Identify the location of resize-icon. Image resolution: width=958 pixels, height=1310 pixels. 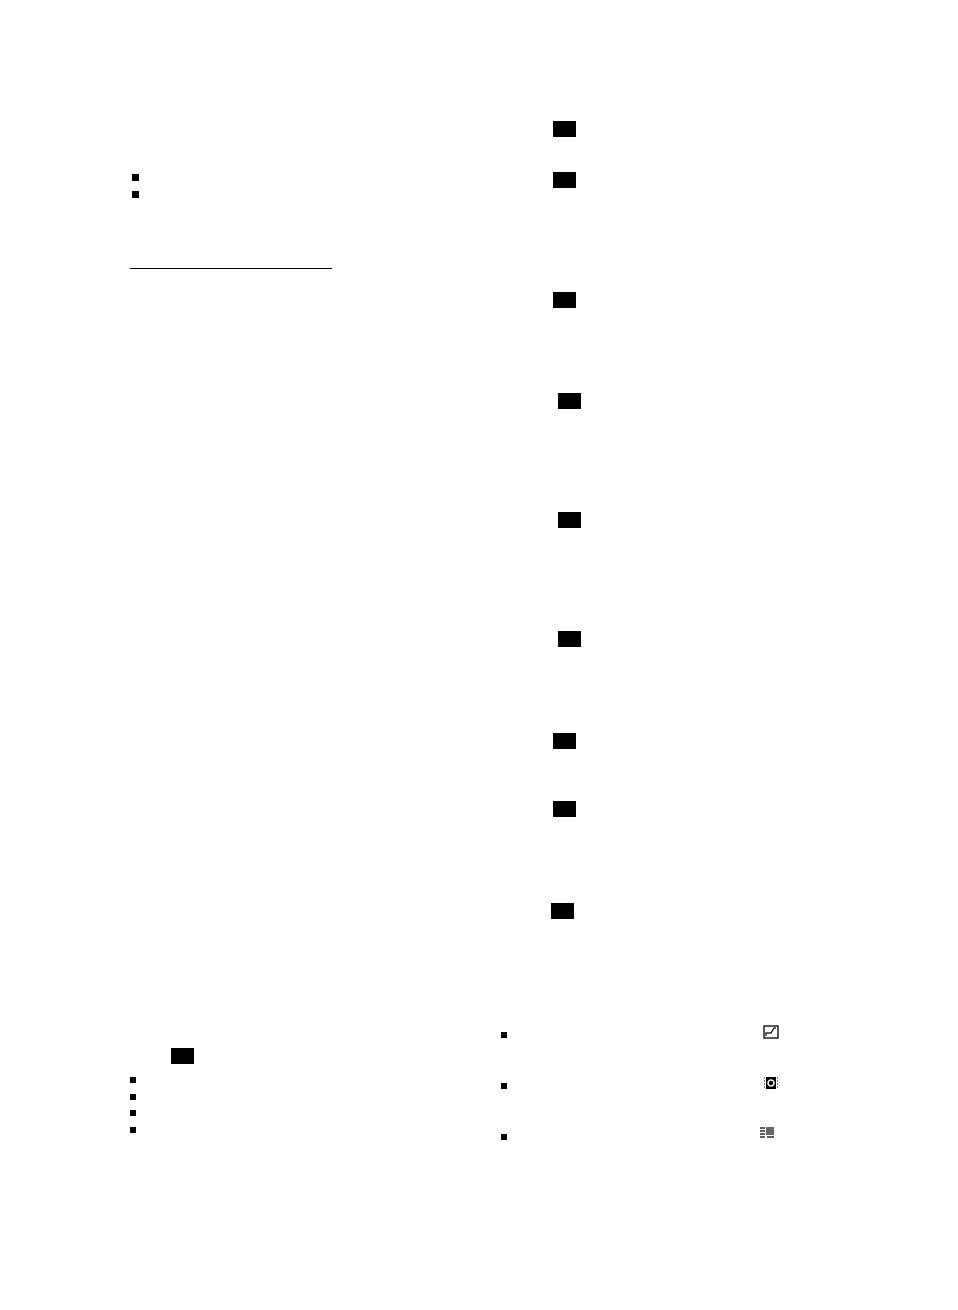
(771, 1032).